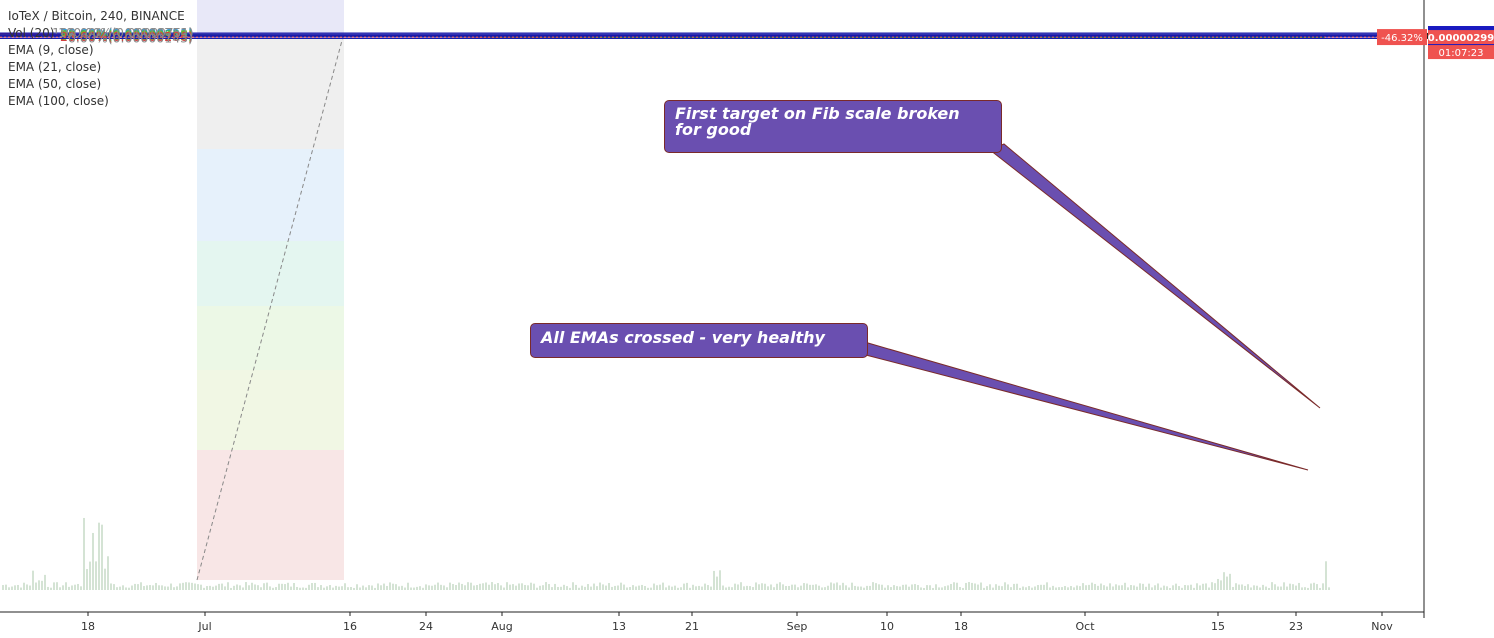  I want to click on ema21-legend: EMA (21, close), so click(55, 67).